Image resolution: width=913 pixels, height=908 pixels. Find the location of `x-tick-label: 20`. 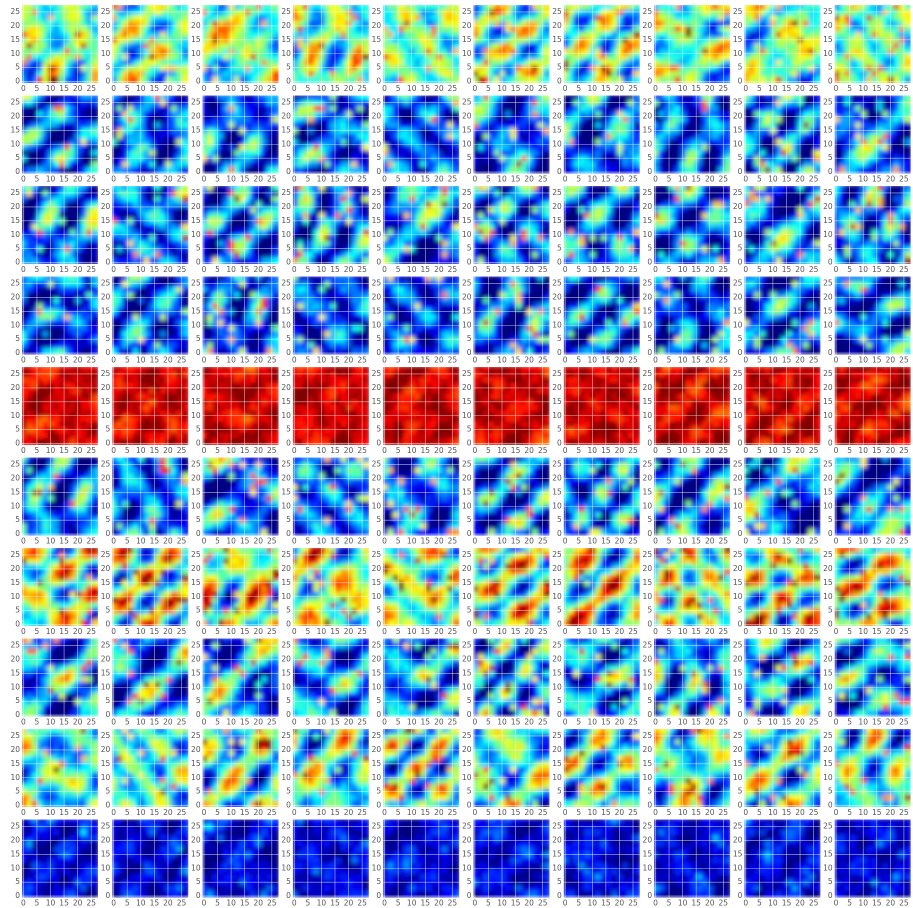

x-tick-label: 20 is located at coordinates (710, 179).